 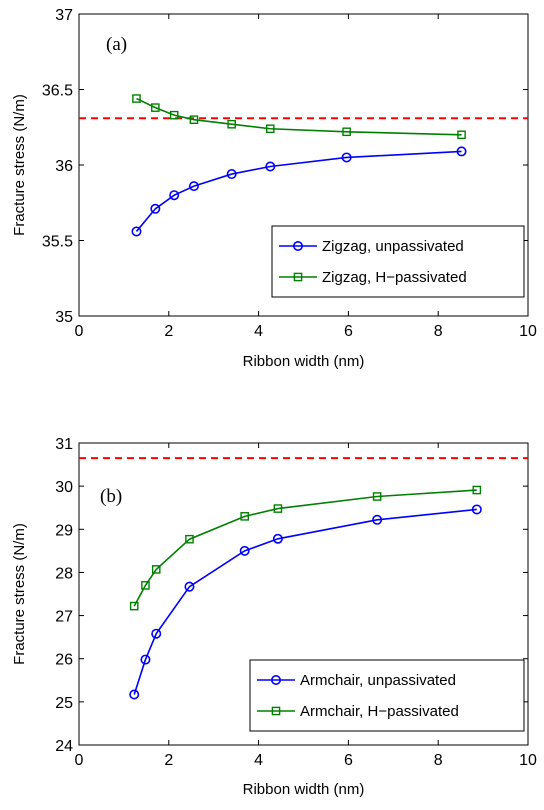 What do you see at coordinates (64, 487) in the screenshot?
I see `y-tick-label: 30` at bounding box center [64, 487].